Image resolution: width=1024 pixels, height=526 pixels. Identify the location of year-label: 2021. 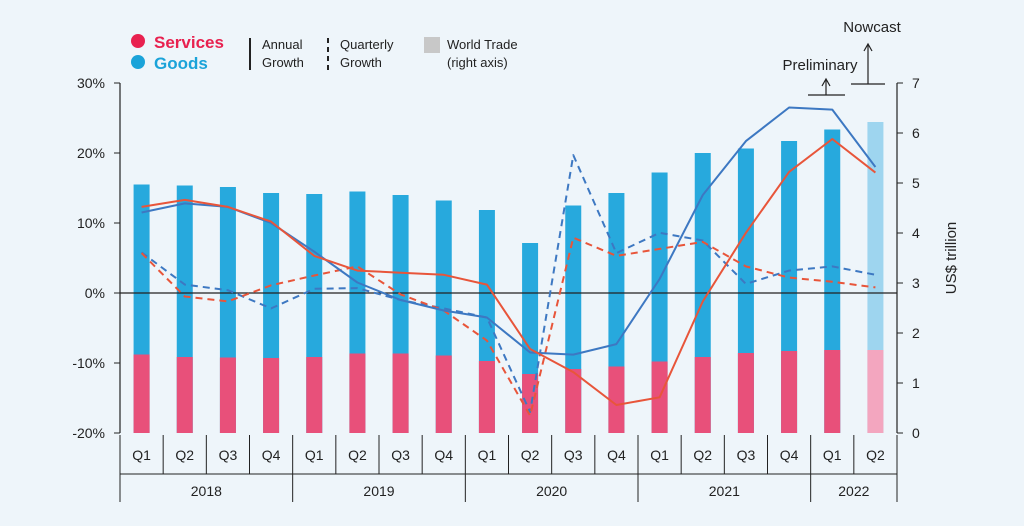
(724, 491).